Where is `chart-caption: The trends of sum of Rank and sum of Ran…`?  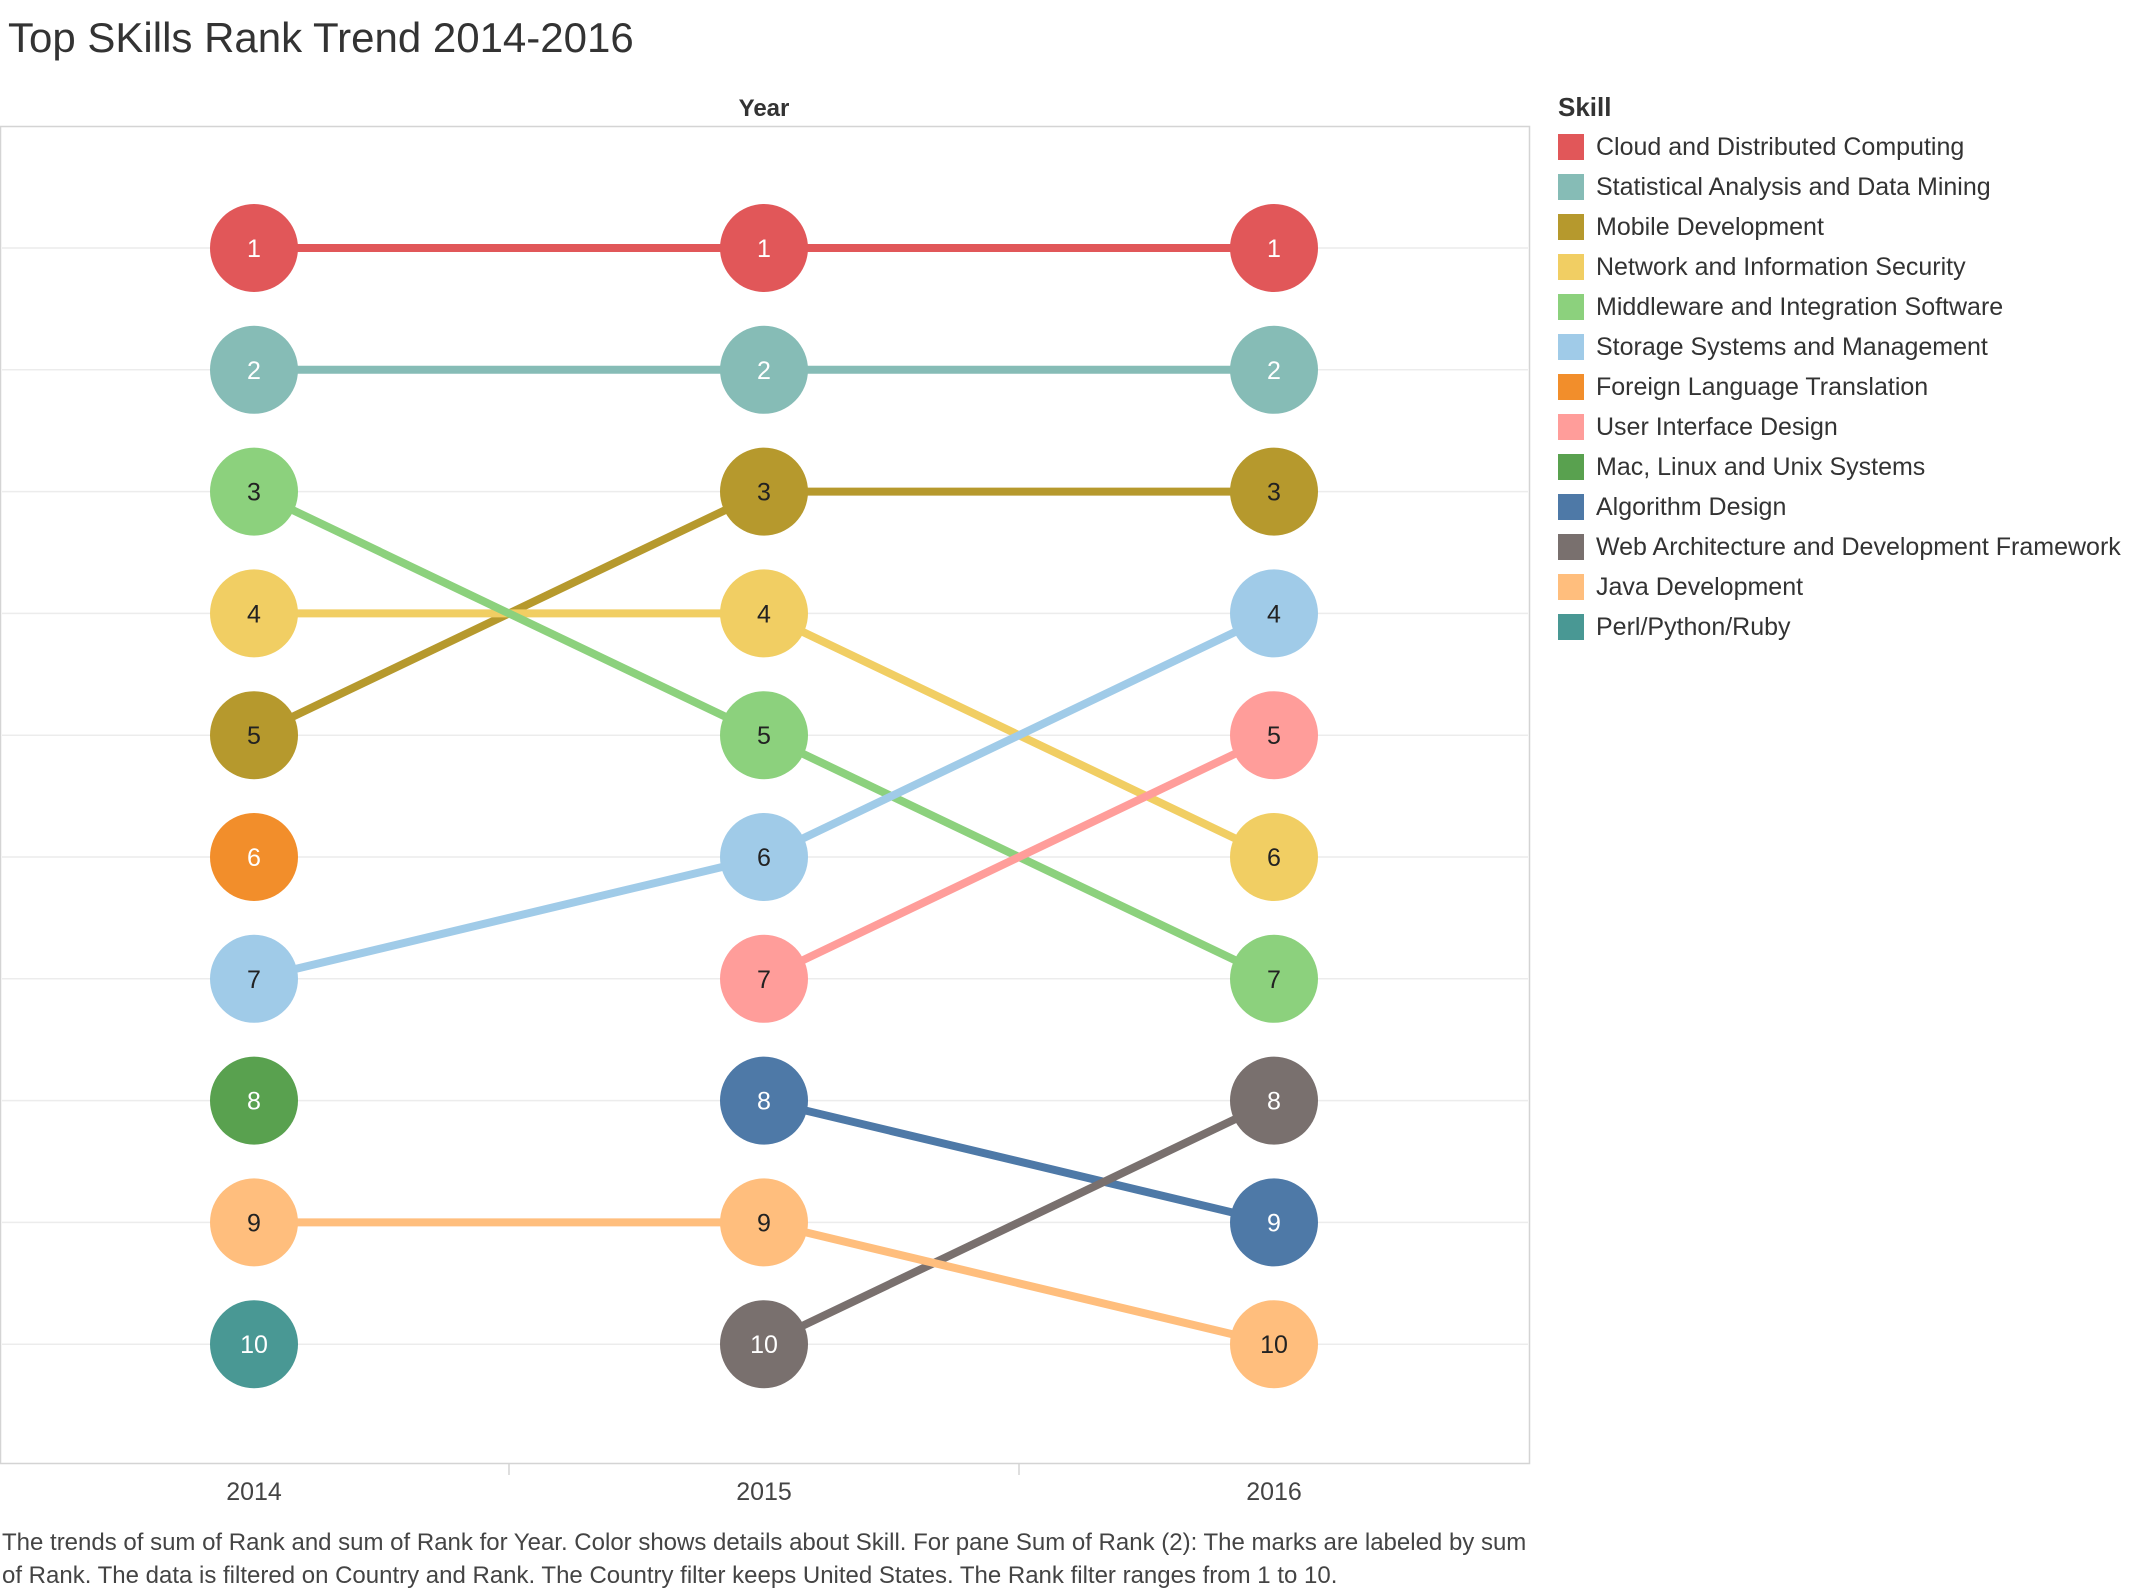
chart-caption: The trends of sum of Rank and sum of Ran… is located at coordinates (764, 1559).